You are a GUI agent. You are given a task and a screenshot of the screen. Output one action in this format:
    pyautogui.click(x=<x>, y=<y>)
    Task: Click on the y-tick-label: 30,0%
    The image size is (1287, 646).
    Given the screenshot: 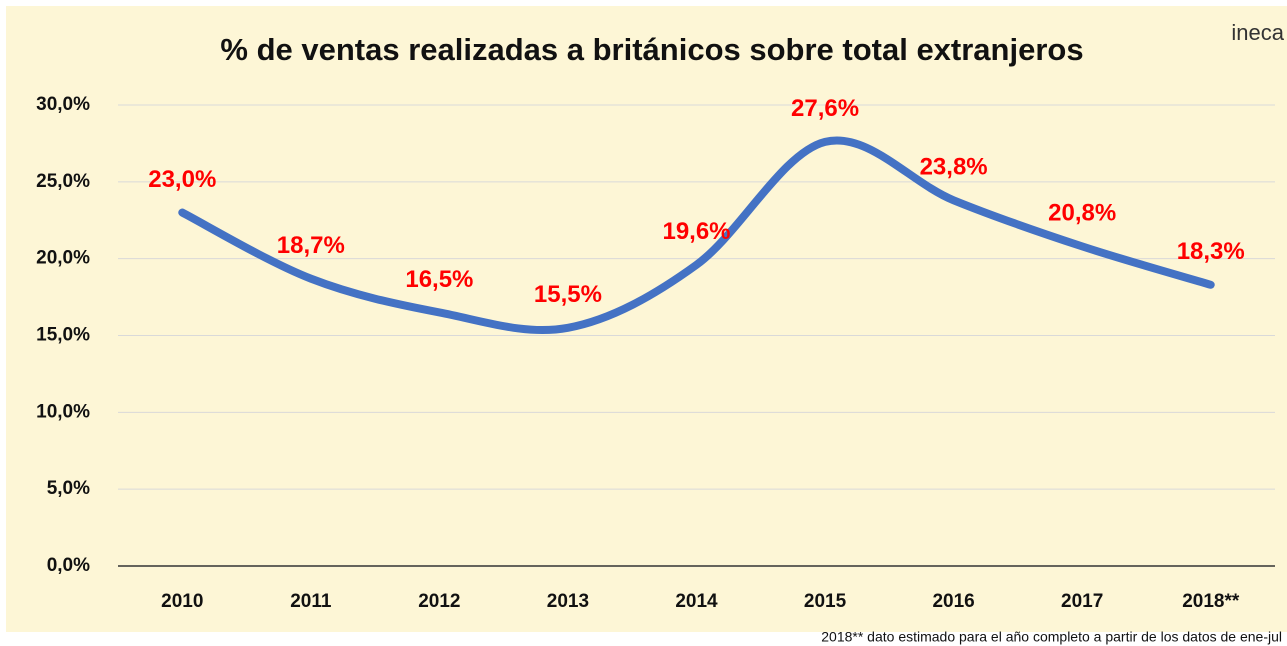 What is the action you would take?
    pyautogui.click(x=63, y=104)
    